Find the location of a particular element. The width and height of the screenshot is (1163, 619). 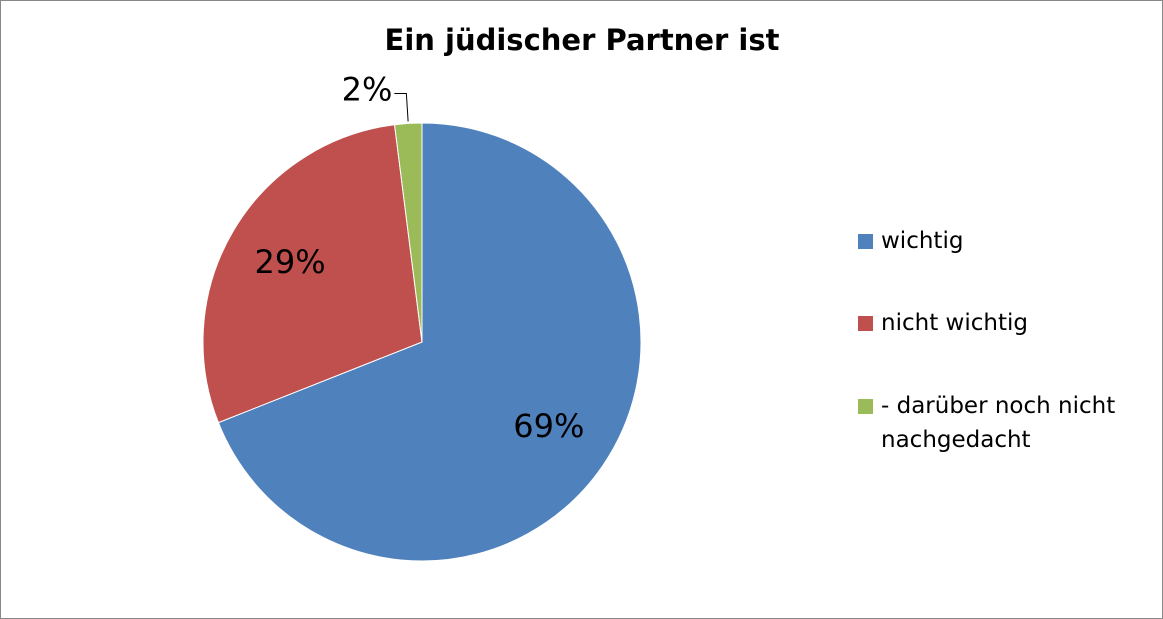

legend-entry: nicht wichtig is located at coordinates (1003, 323).